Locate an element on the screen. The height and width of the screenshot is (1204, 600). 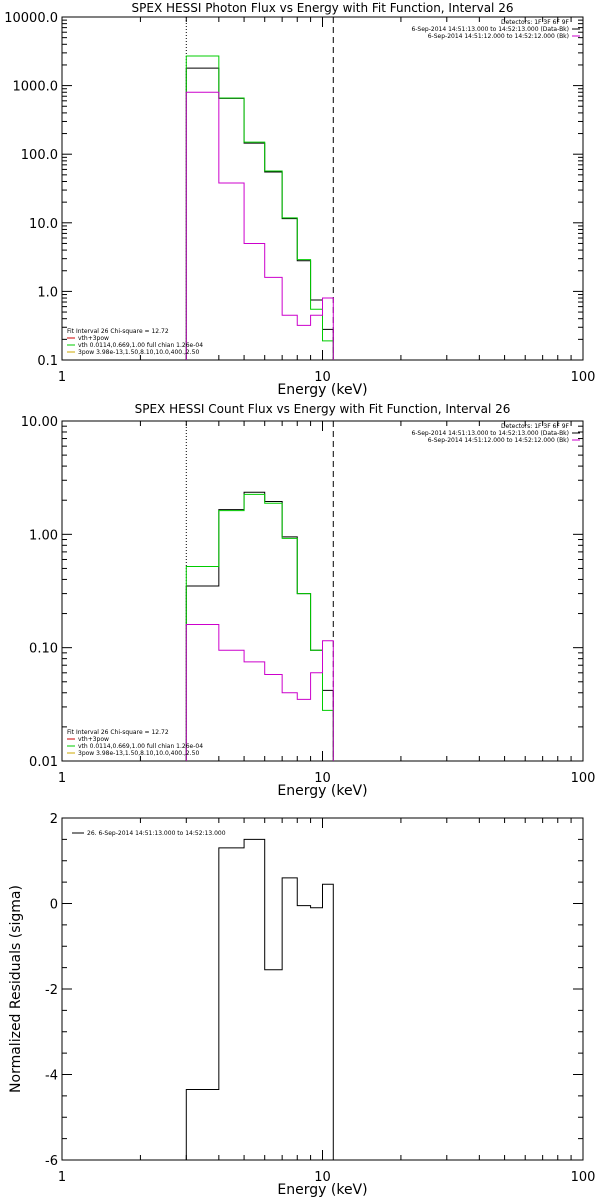
y-tick-label: 1000.0 is located at coordinates (36, 87).